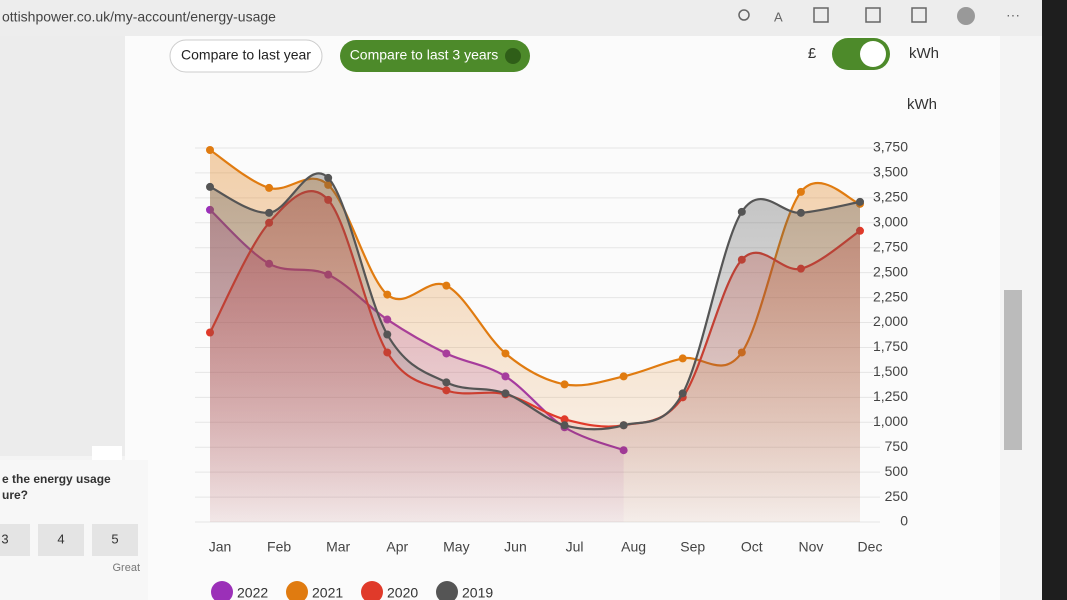 This screenshot has width=1067, height=600. I want to click on browser-icons: A ···, so click(879, 16).